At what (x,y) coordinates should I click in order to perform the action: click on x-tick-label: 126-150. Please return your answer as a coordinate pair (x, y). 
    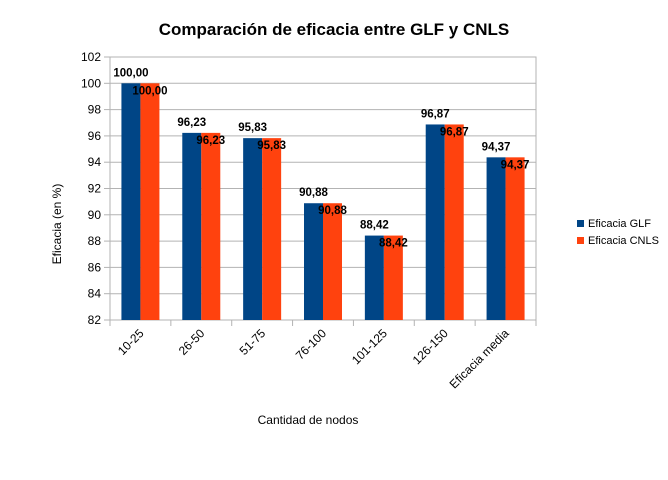
    Looking at the image, I should click on (430, 346).